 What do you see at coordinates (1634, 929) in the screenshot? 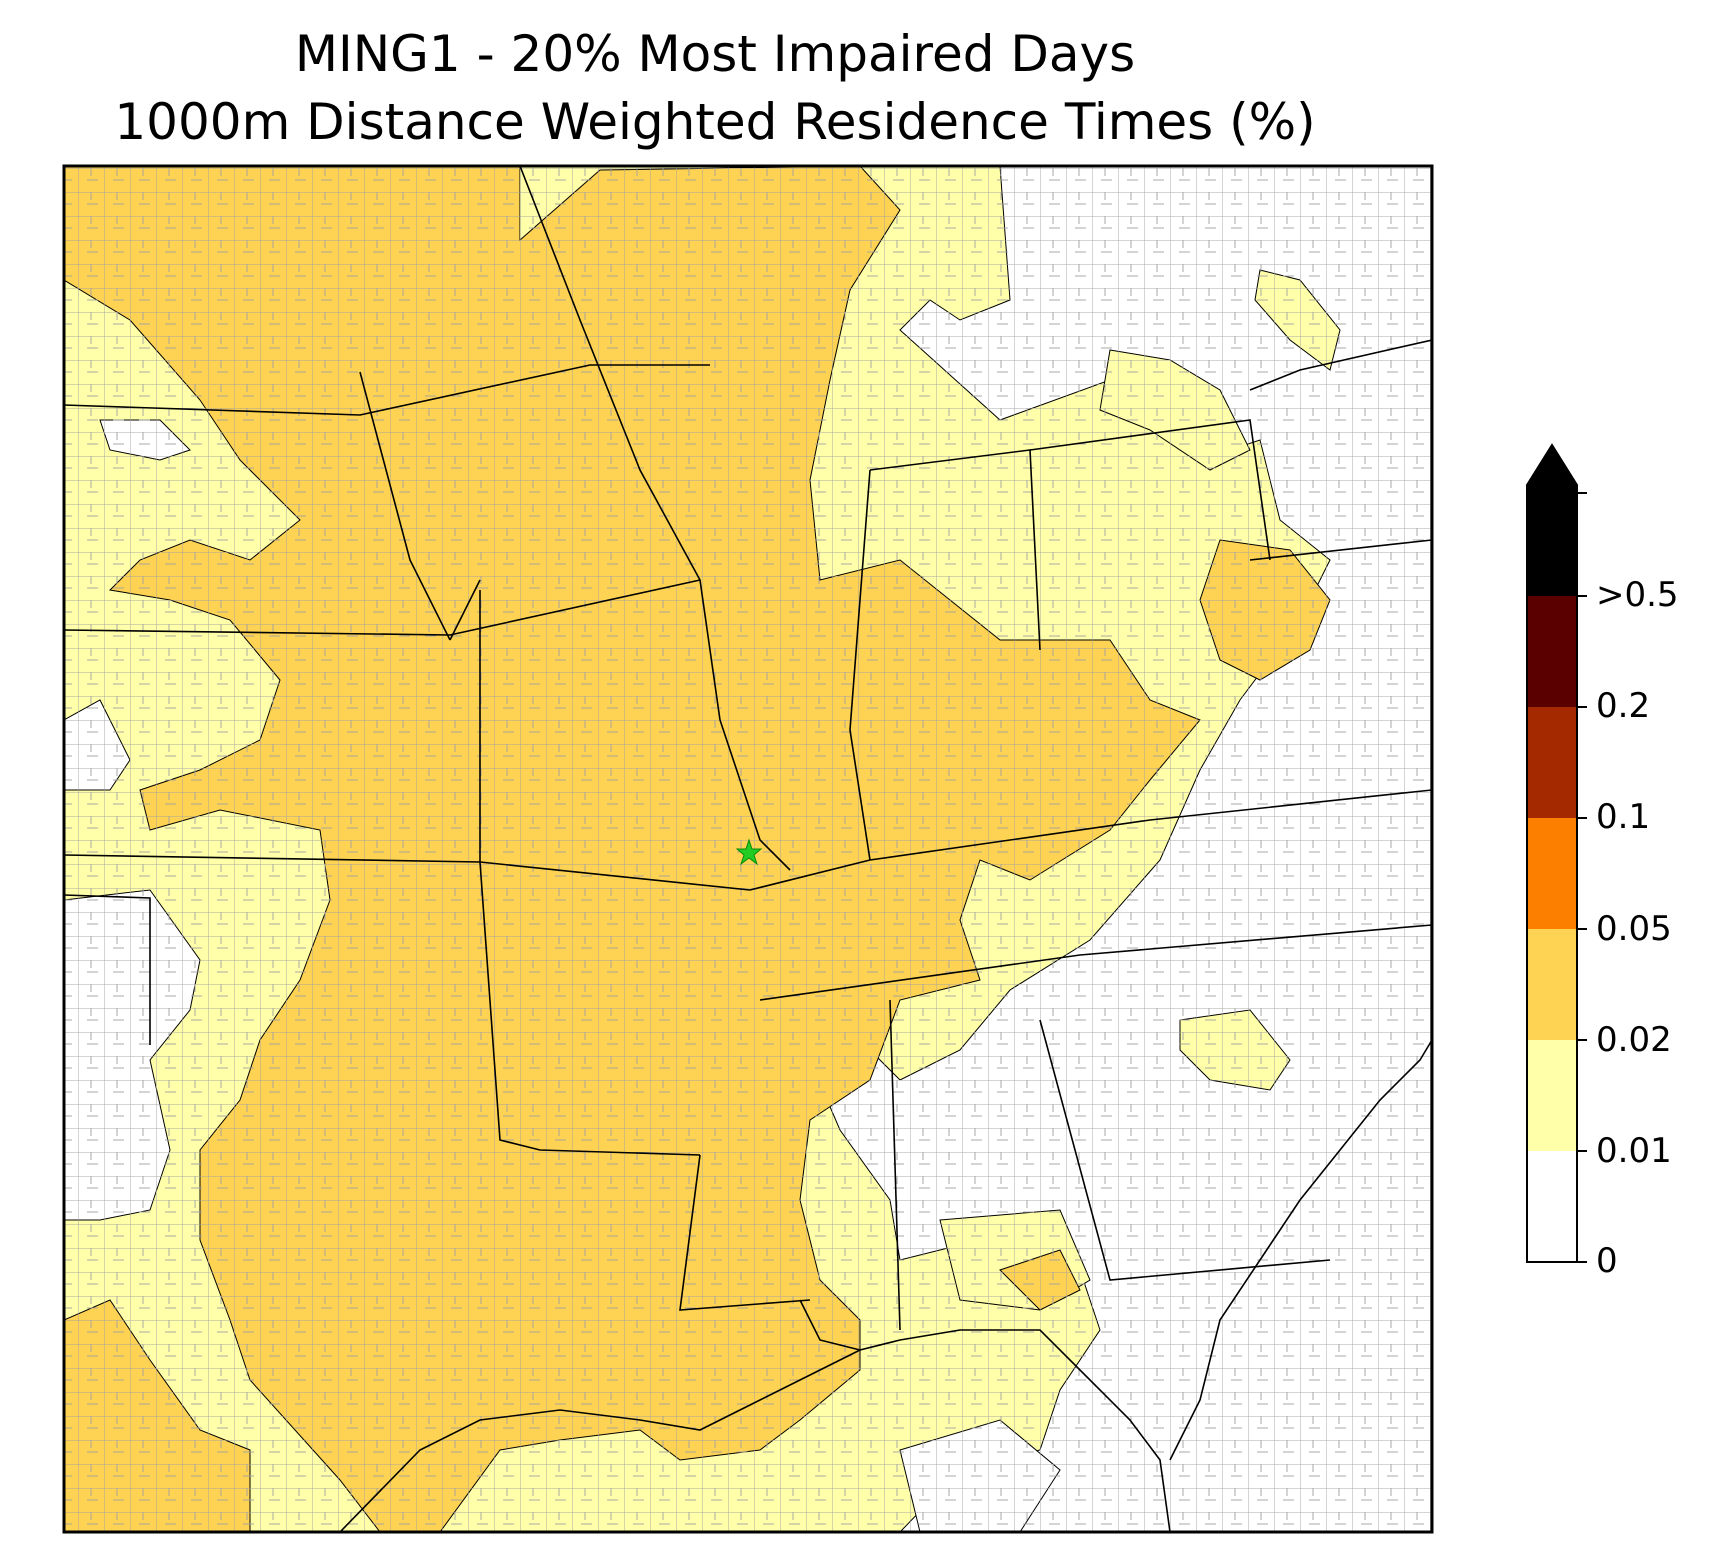
I see `colorbar-label-0.05: 0.05` at bounding box center [1634, 929].